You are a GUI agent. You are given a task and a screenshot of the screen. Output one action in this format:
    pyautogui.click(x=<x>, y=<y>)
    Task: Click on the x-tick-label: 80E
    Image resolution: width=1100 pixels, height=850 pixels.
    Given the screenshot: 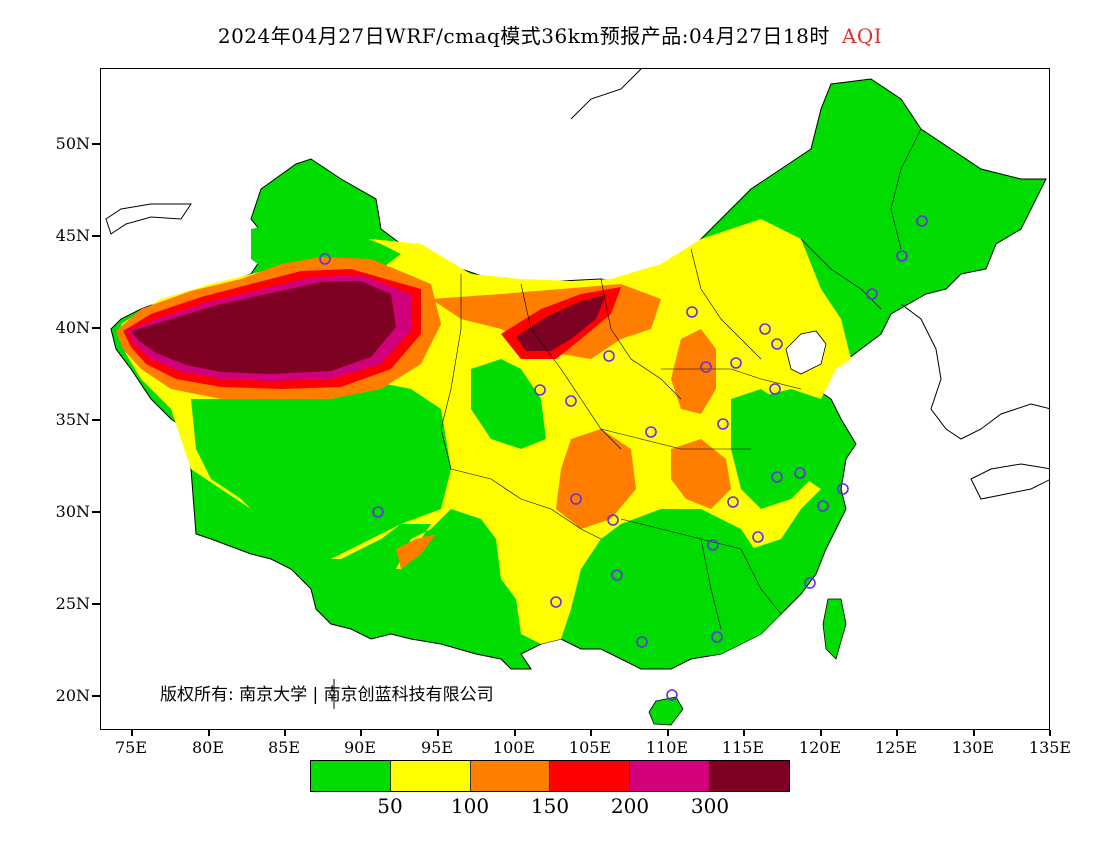 What is the action you would take?
    pyautogui.click(x=208, y=747)
    